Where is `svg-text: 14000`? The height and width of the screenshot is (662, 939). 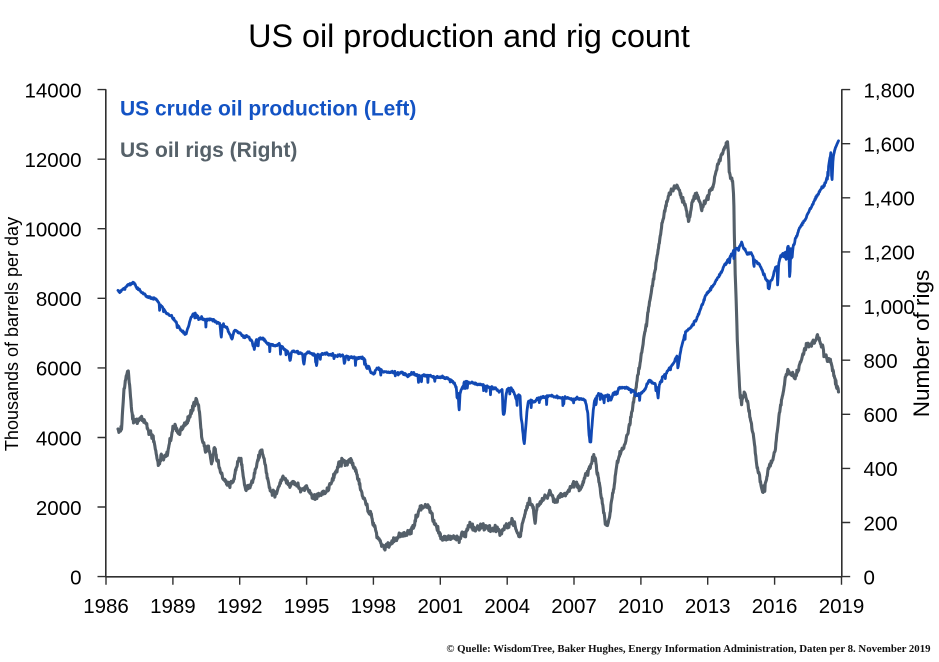
svg-text: 14000 is located at coordinates (52, 90).